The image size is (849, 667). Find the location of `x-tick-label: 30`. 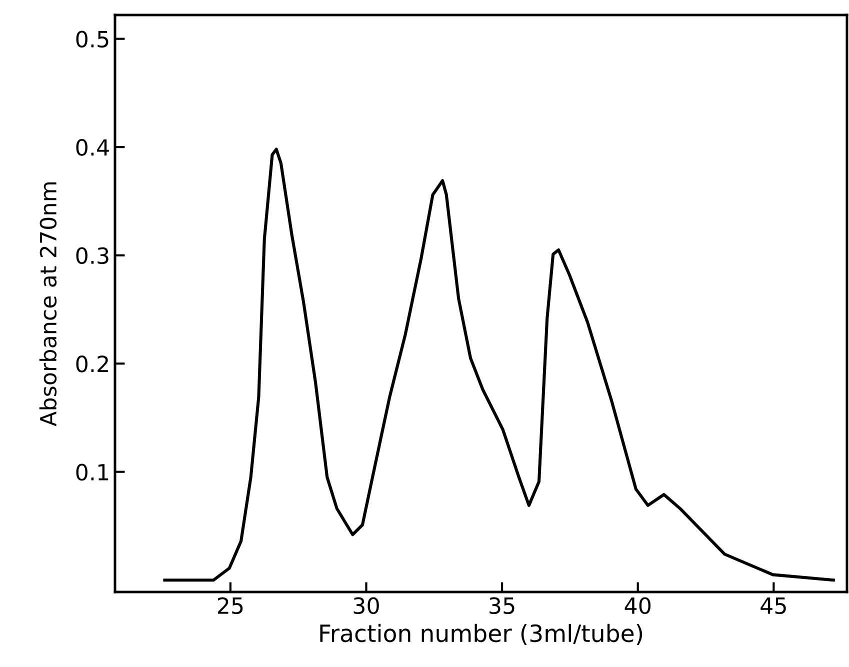

x-tick-label: 30 is located at coordinates (366, 605).